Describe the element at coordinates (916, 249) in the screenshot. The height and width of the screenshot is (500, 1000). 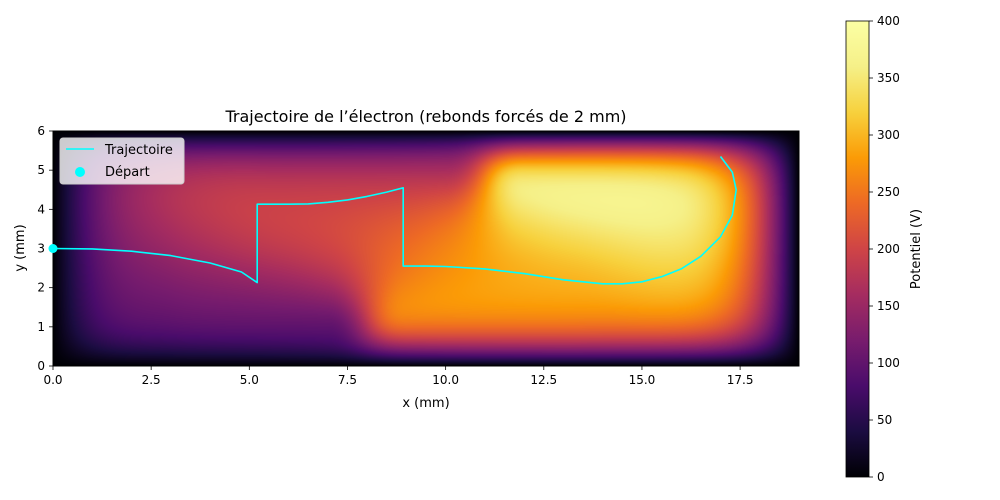
I see `colorbar-label: Potentiel (V)` at that location.